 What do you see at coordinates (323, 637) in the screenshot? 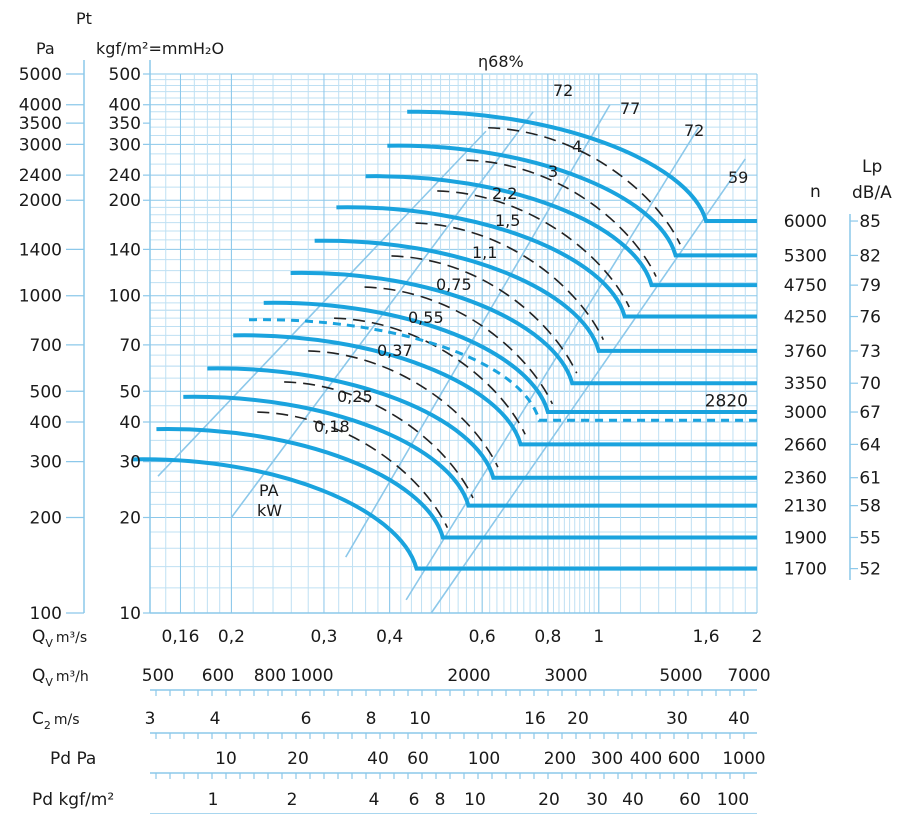
I see `x-tick-label: 0,3` at bounding box center [323, 637].